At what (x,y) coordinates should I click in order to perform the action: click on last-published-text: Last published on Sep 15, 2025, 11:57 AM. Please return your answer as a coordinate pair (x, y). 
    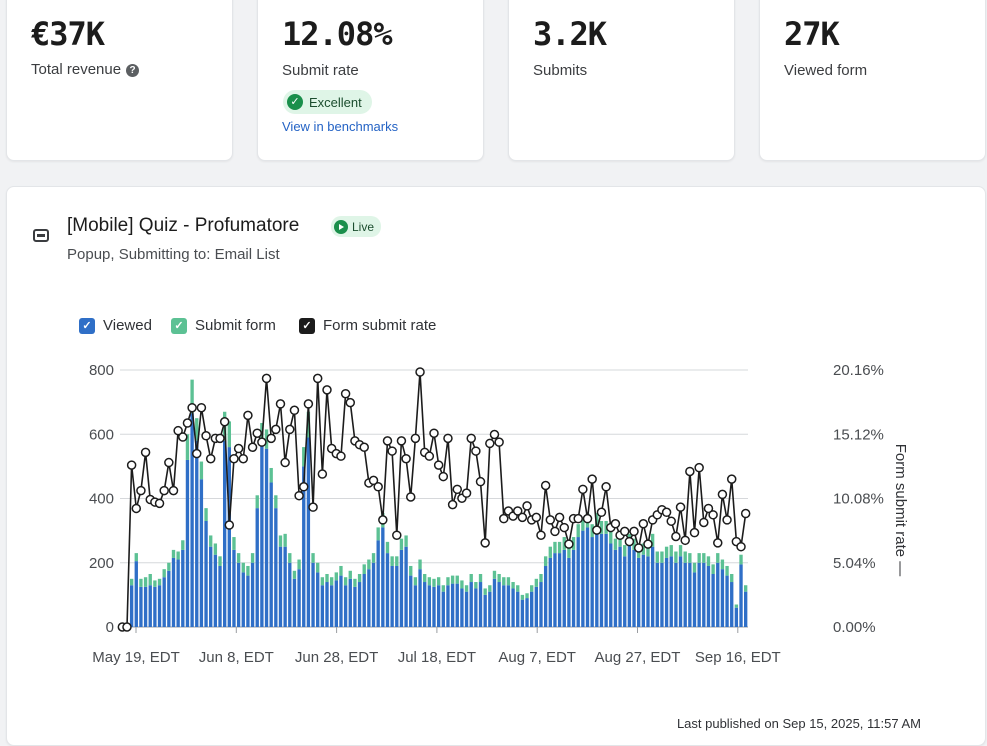
    Looking at the image, I should click on (798, 723).